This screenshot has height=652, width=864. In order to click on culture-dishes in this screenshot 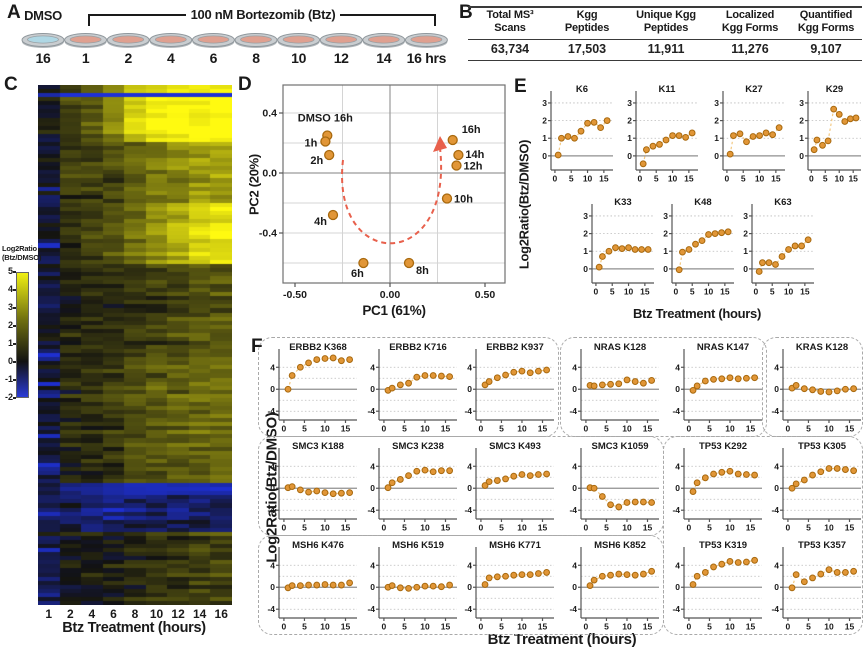, I will do `click(230, 35)`.